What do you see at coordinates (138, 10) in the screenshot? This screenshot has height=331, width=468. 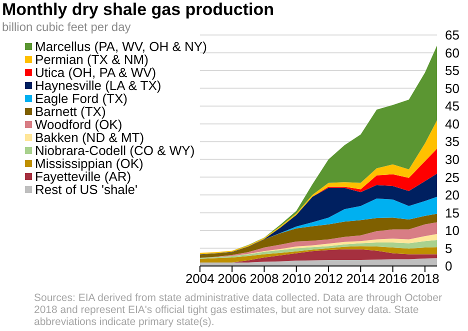 I see `chart-title: Monthly dry shale gas production` at bounding box center [138, 10].